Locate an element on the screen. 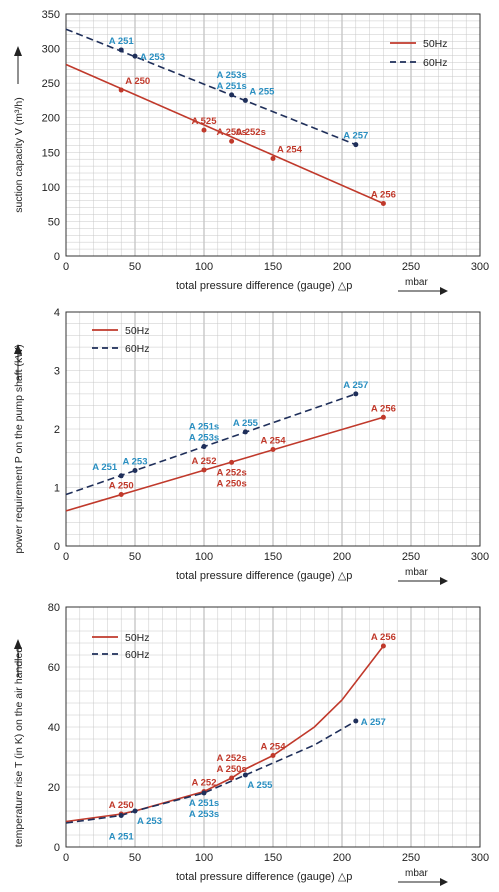 This screenshot has width=499, height=892. y-tick-label: 0 is located at coordinates (57, 848).